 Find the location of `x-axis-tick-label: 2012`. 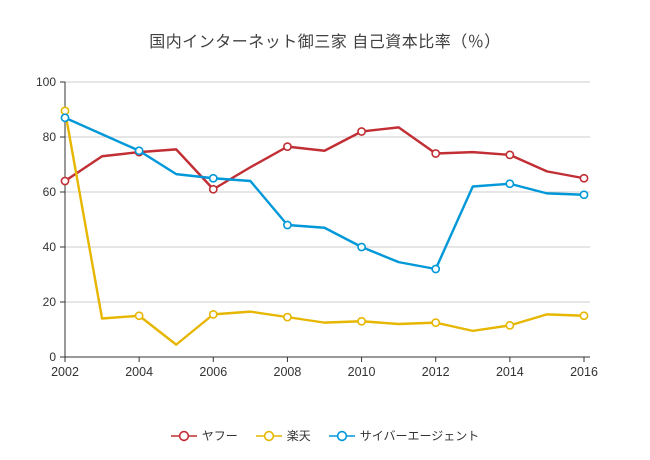

x-axis-tick-label: 2012 is located at coordinates (436, 372).